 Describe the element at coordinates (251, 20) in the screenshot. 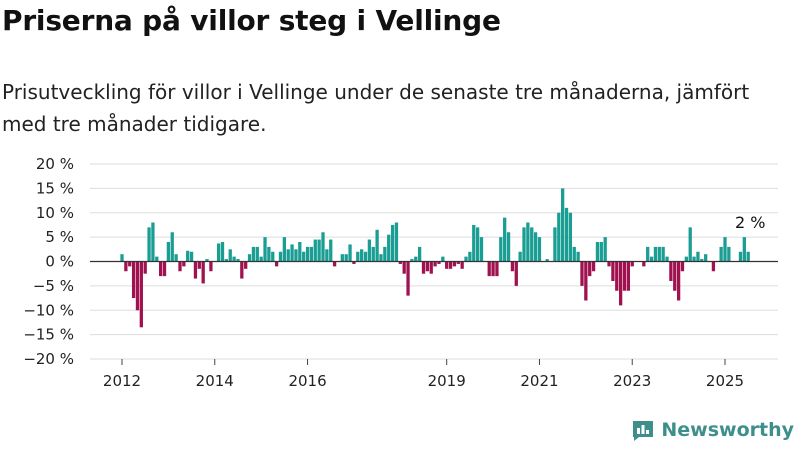

I see `chart-title: Priserna på villor steg i Vellinge` at that location.